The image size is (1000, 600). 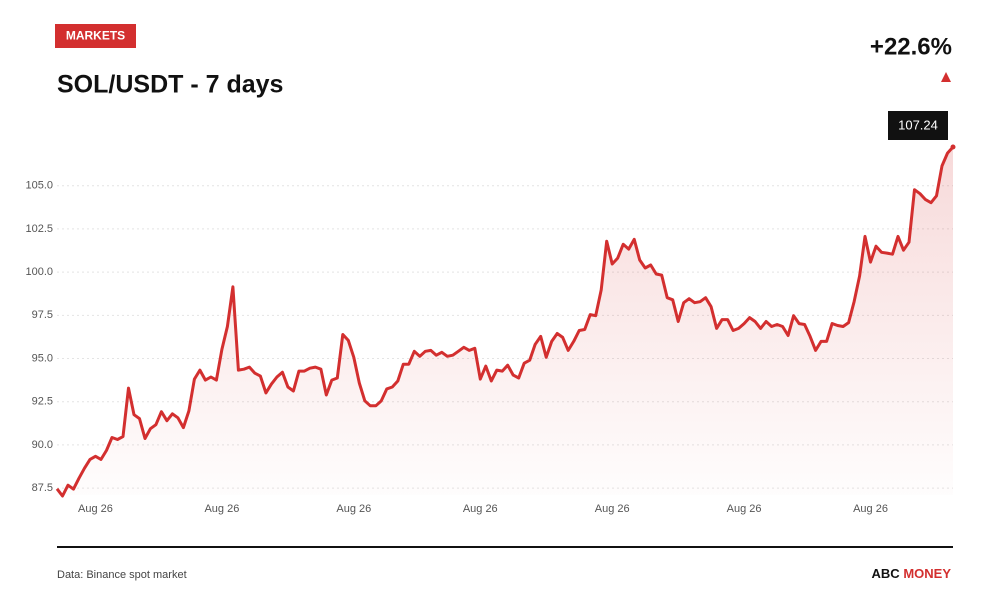 I want to click on y-tick-label: 105.0, so click(x=39, y=186).